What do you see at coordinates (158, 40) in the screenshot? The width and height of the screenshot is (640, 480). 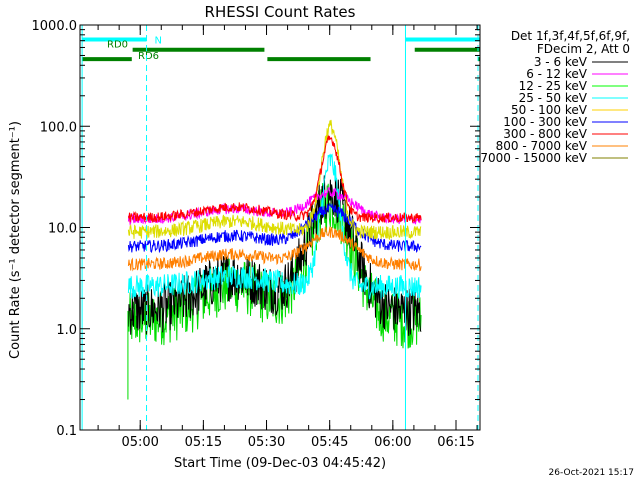 I see `flag-label-n: N` at bounding box center [158, 40].